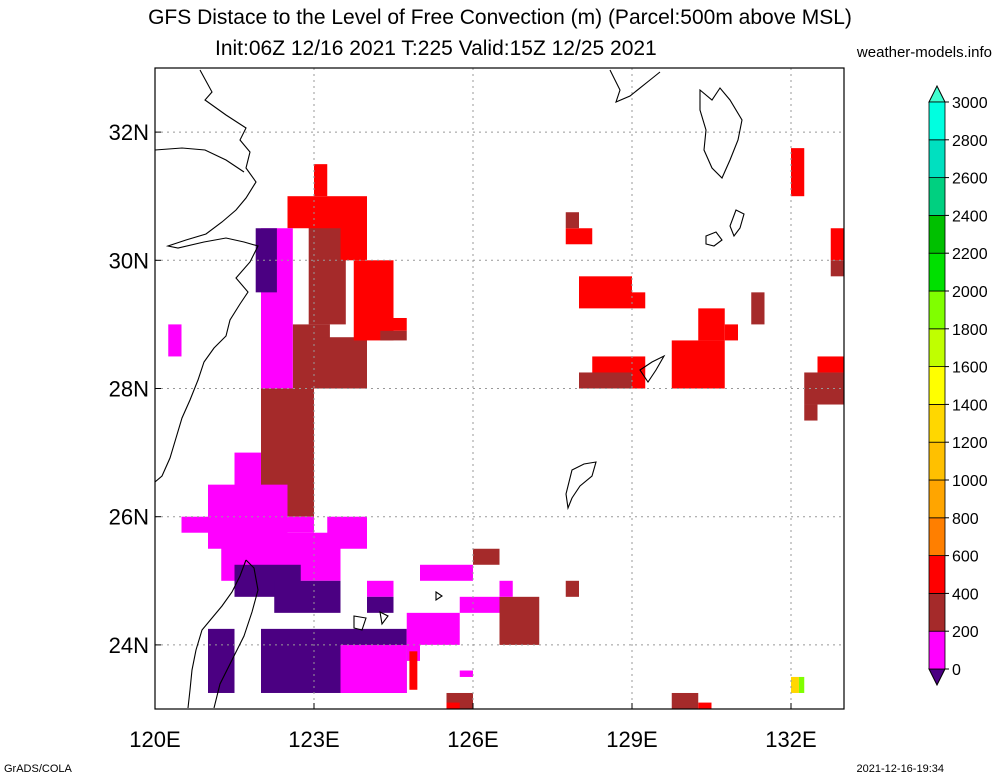 Image resolution: width=1000 pixels, height=779 pixels. I want to click on island-yonaguni, so click(439, 596).